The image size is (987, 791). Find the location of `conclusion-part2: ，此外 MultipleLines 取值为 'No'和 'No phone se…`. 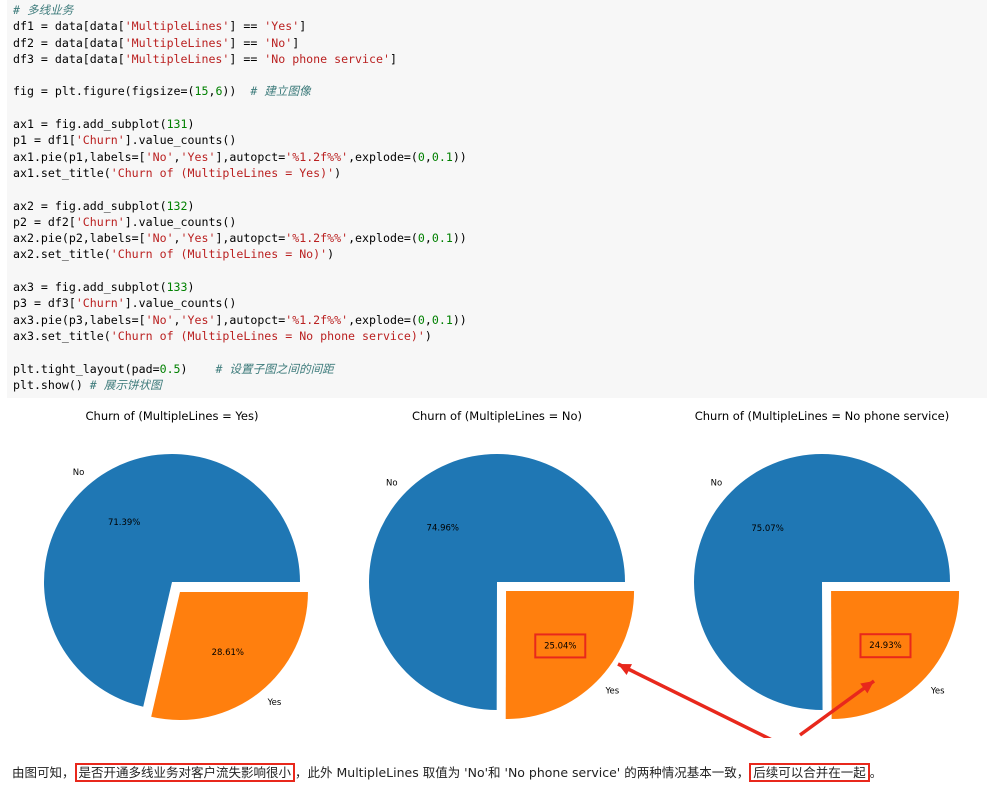

conclusion-part2: ，此外 MultipleLines 取值为 'No'和 'No phone se… is located at coordinates (522, 772).